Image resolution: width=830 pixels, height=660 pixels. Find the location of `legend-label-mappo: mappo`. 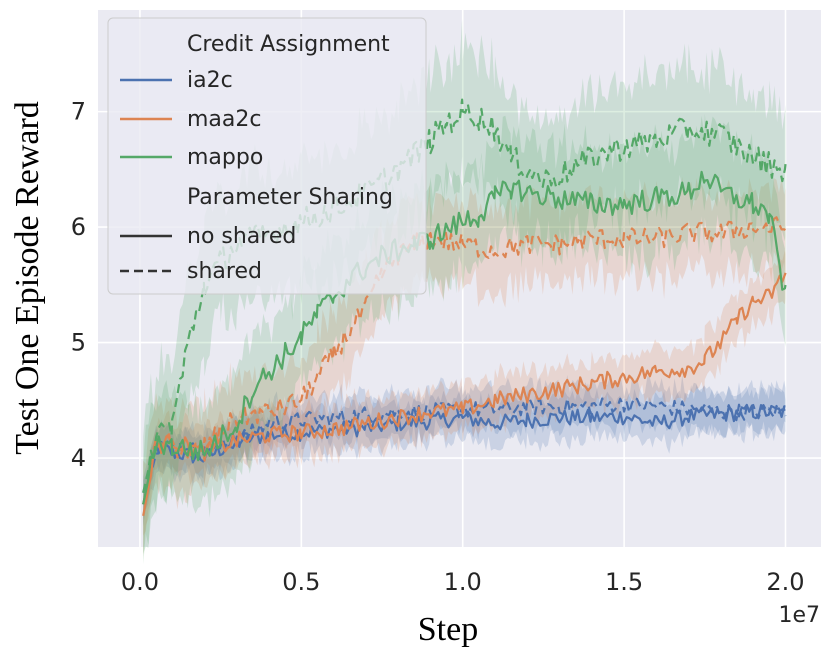

legend-label-mappo: mappo is located at coordinates (225, 157).